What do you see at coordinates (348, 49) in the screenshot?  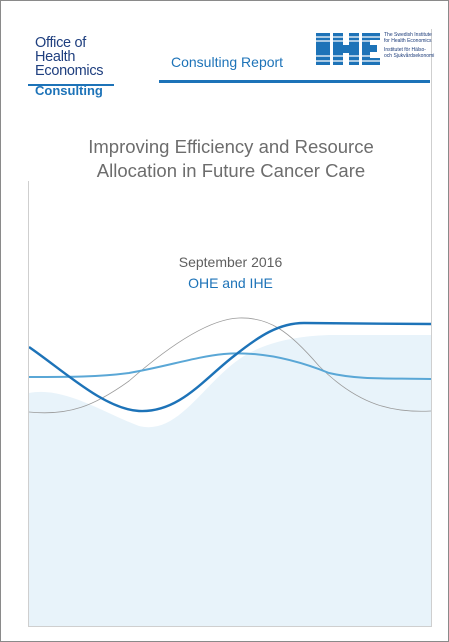 I see `ihe-logo-mark` at bounding box center [348, 49].